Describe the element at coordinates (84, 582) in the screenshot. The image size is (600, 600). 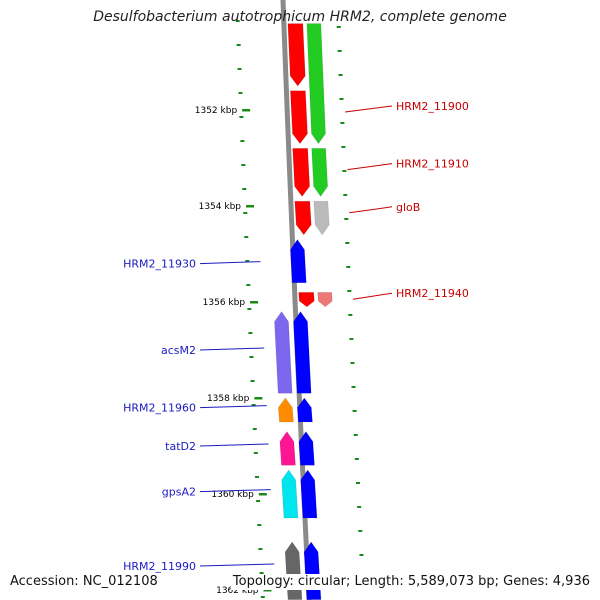
I see `accession-label: Accession: NC_012108` at that location.